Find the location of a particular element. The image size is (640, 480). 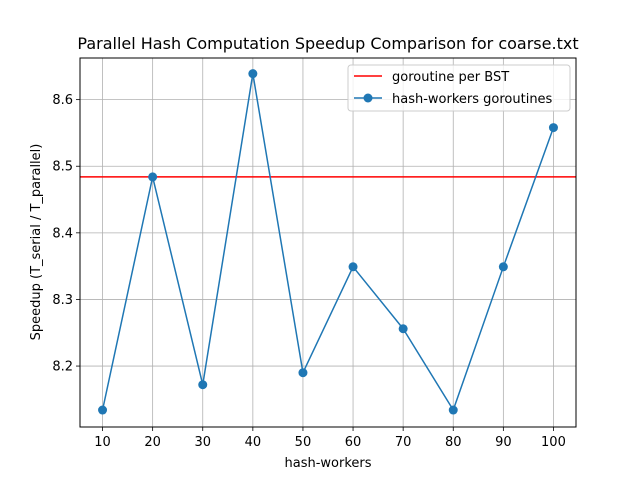

legend-box is located at coordinates (459, 88).